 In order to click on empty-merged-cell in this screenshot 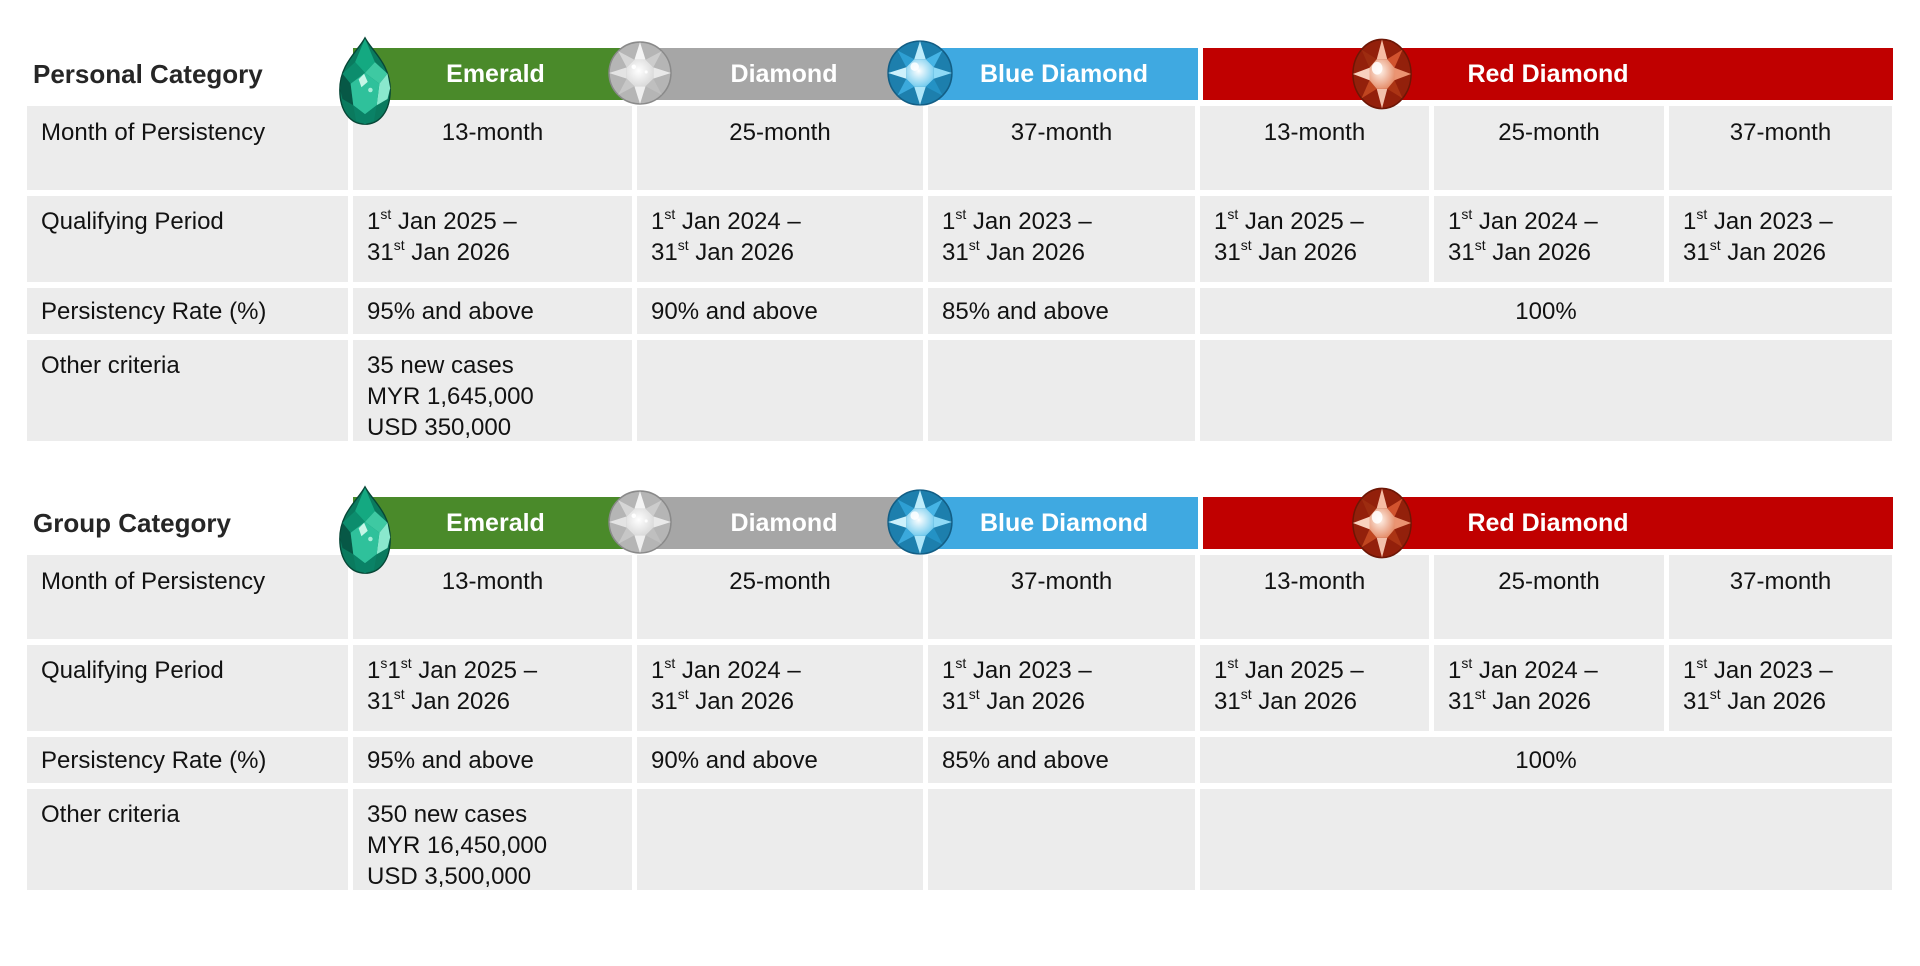, I will do `click(1546, 390)`.